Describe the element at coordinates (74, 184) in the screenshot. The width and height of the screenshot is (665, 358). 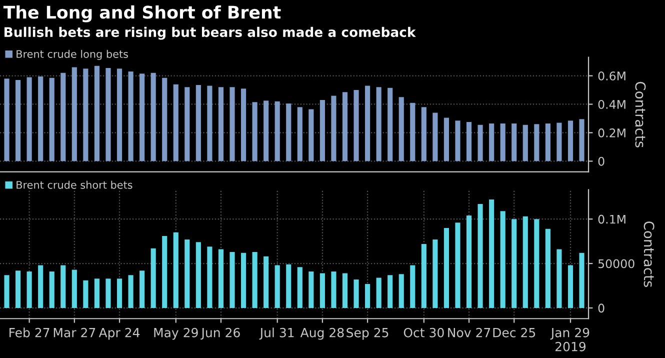
I see `legend-label: Brent crude short bets` at that location.